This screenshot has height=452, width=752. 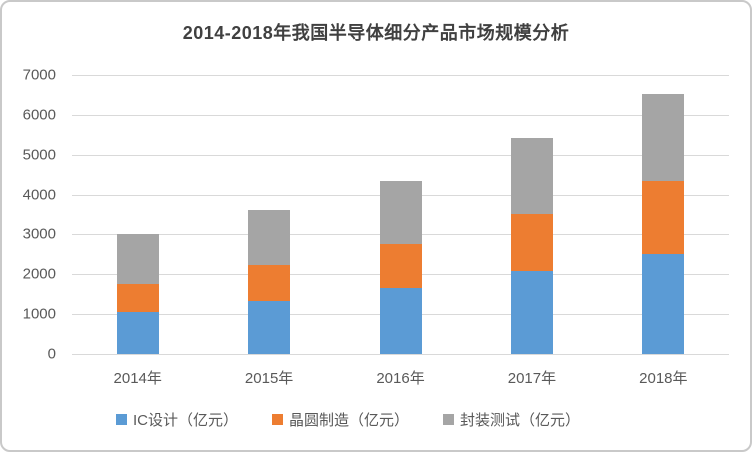 I want to click on legend-item: IC设计（亿元）, so click(x=176, y=419).